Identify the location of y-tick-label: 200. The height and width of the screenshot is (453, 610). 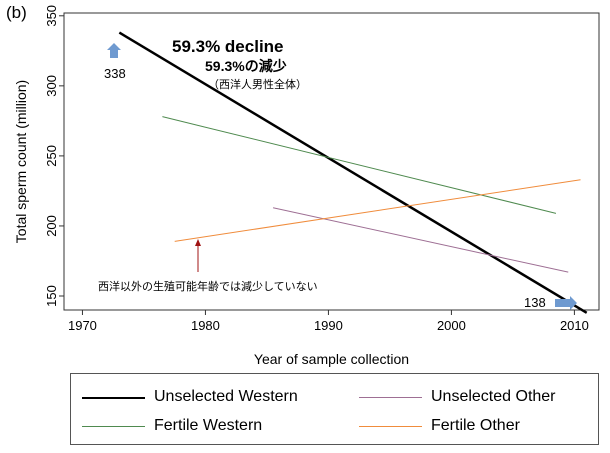
(51, 226).